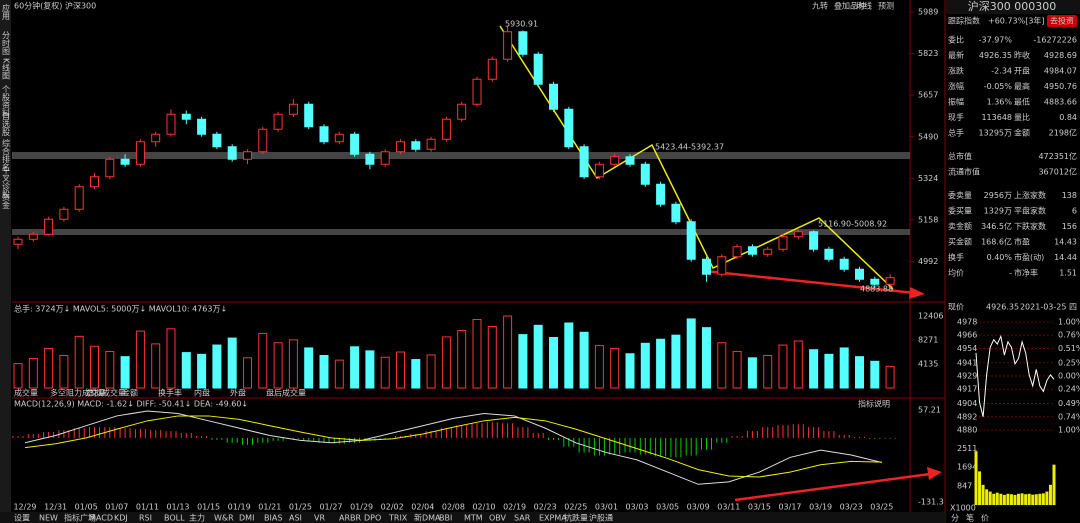 This screenshot has width=1080, height=523. Describe the element at coordinates (170, 393) in the screenshot. I see `volume-tab: 换手率` at that location.